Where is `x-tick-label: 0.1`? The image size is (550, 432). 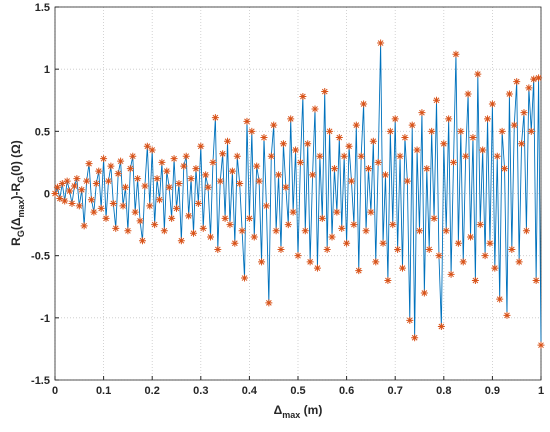 x-tick-label: 0.1 is located at coordinates (103, 391).